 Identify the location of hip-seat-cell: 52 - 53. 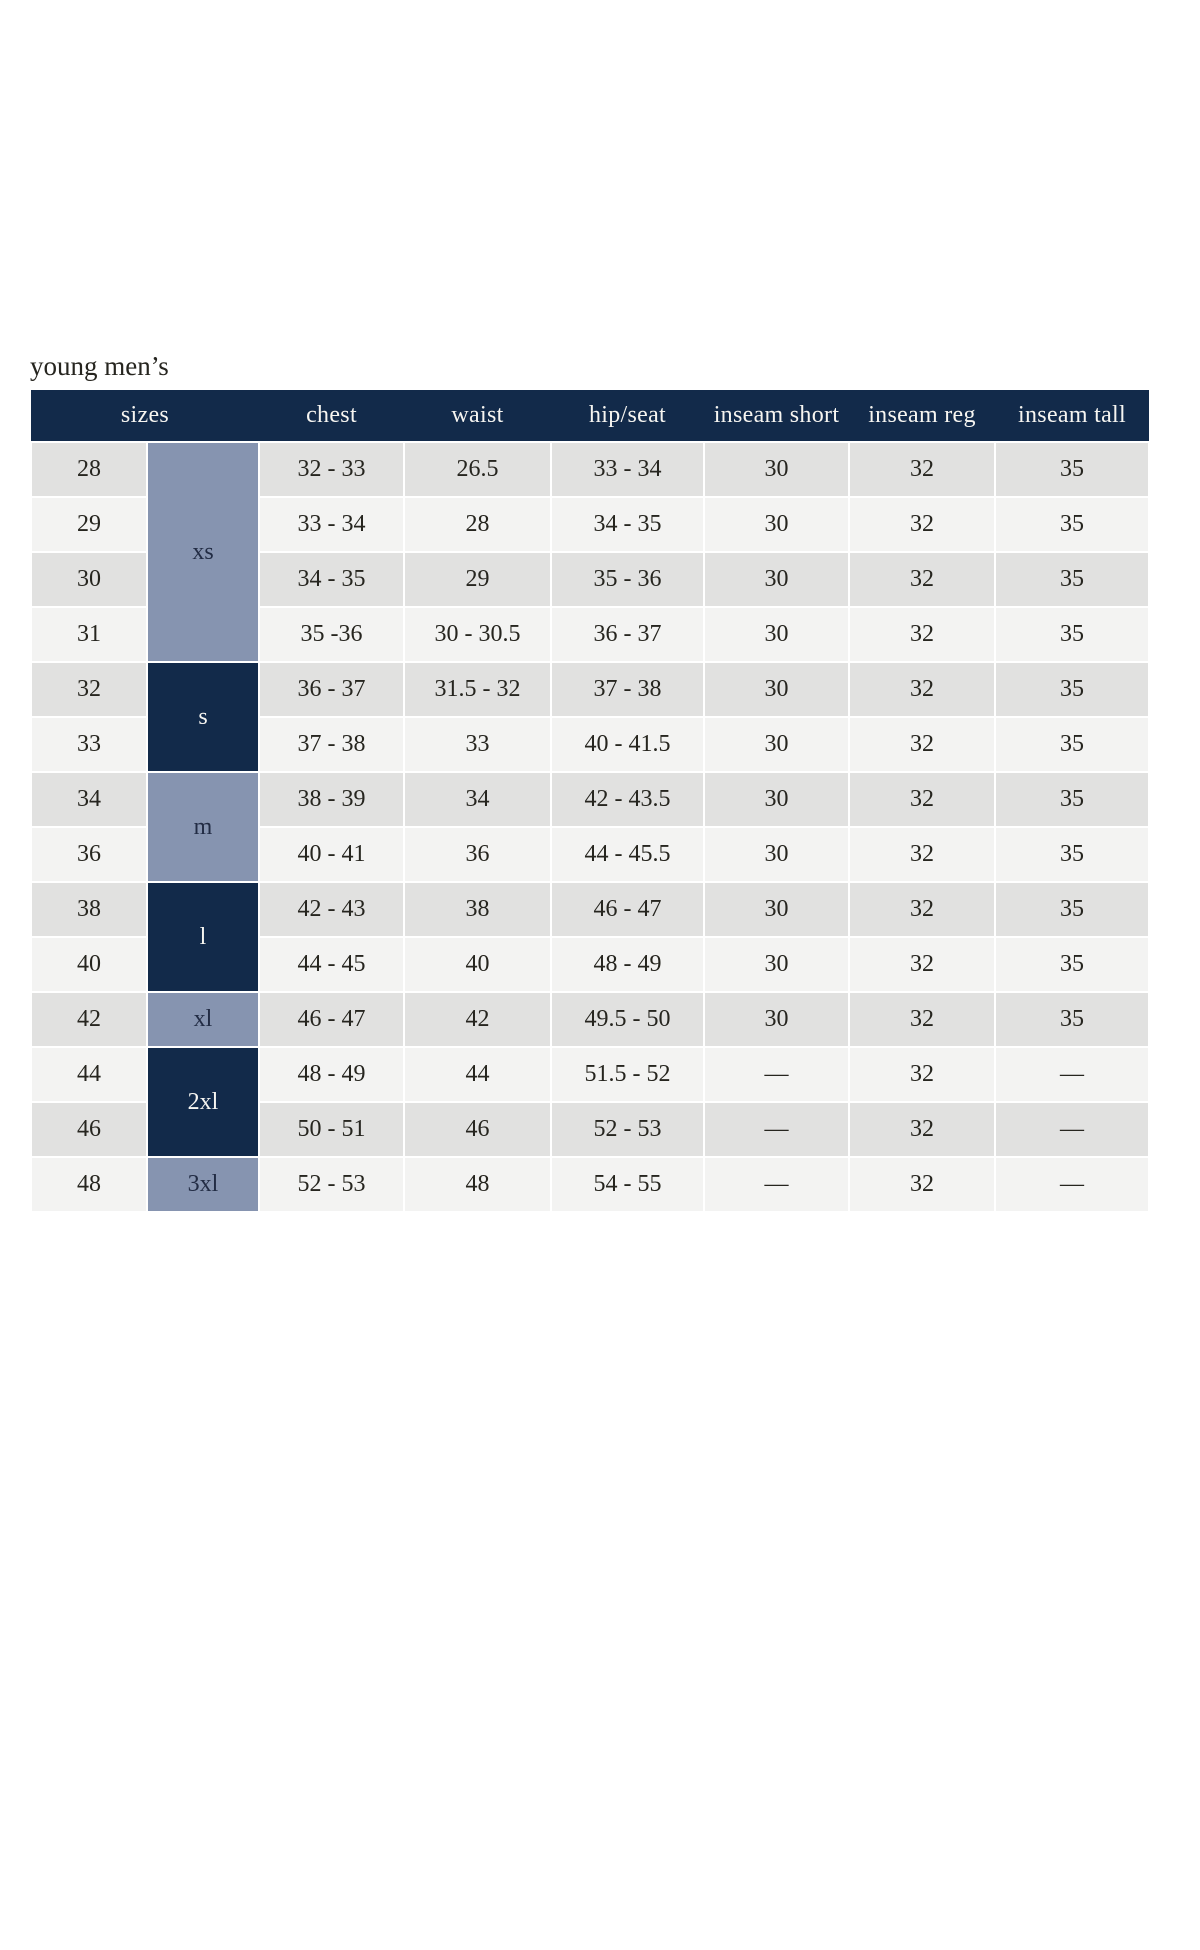
(627, 1129).